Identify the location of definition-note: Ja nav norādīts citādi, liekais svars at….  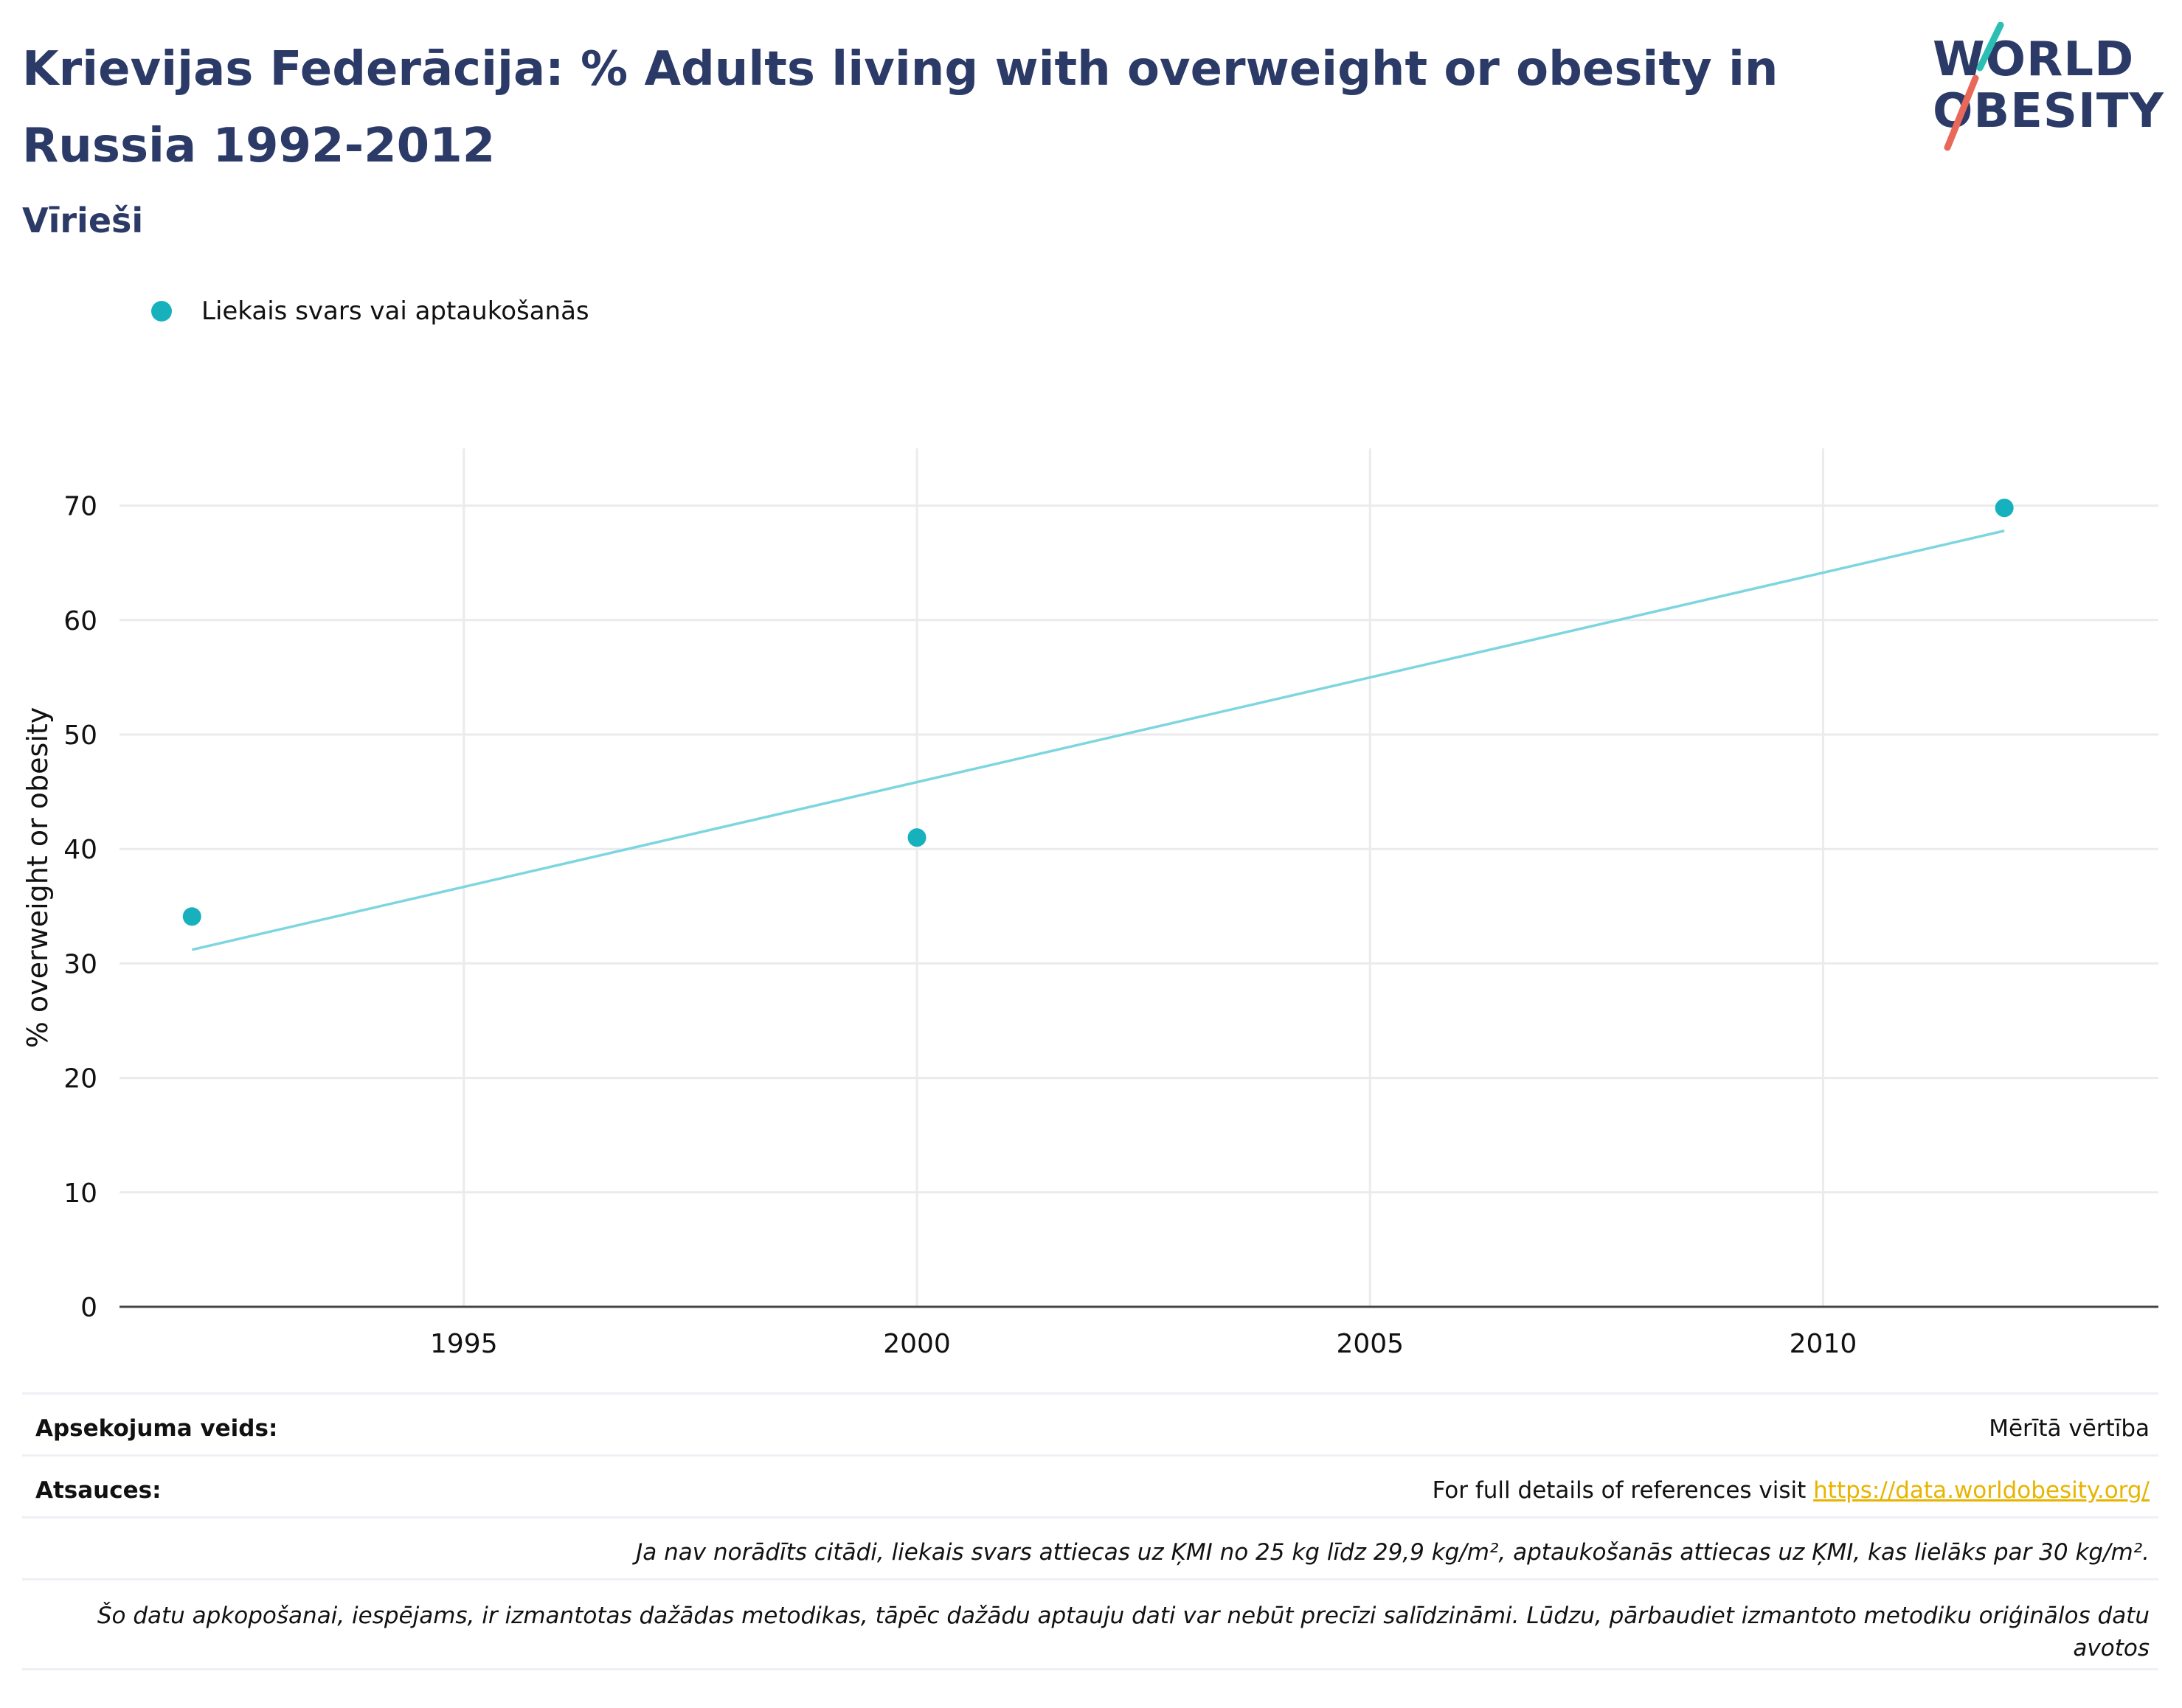
(1393, 1552).